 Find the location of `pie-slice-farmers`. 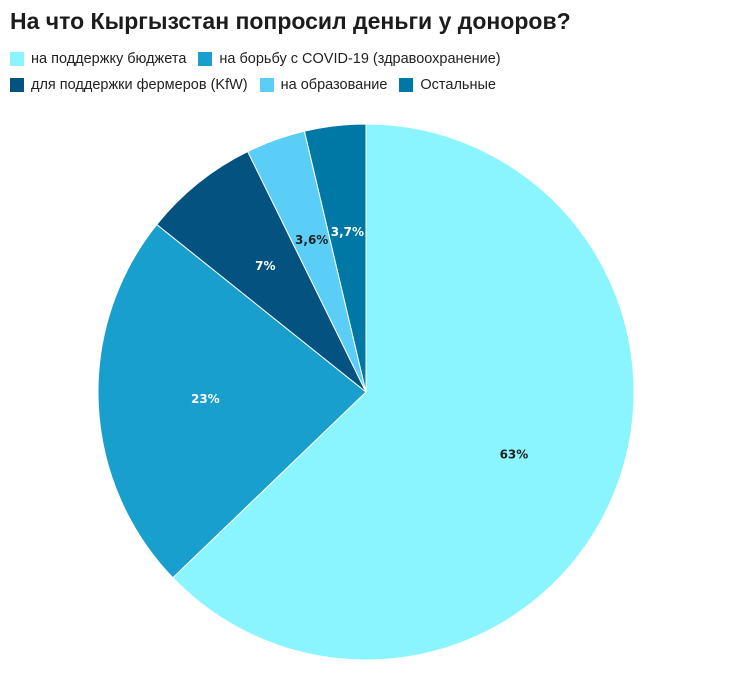

pie-slice-farmers is located at coordinates (261, 271).